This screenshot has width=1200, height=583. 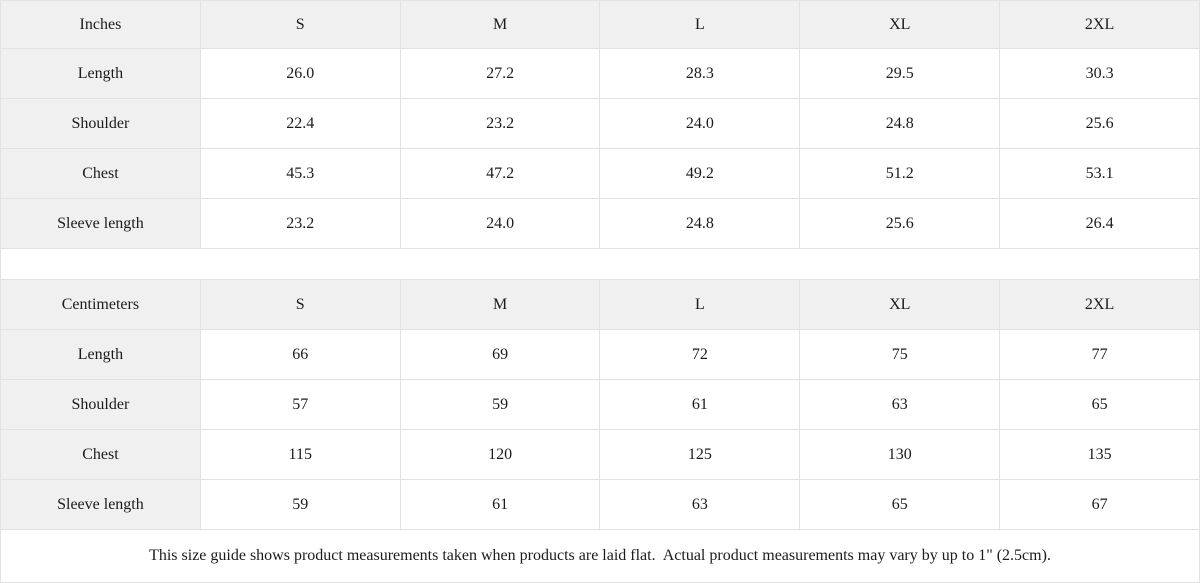 I want to click on table-row-chest-inches: Chest 45.3 47.2 49.2 51.2 53.1, so click(x=600, y=173).